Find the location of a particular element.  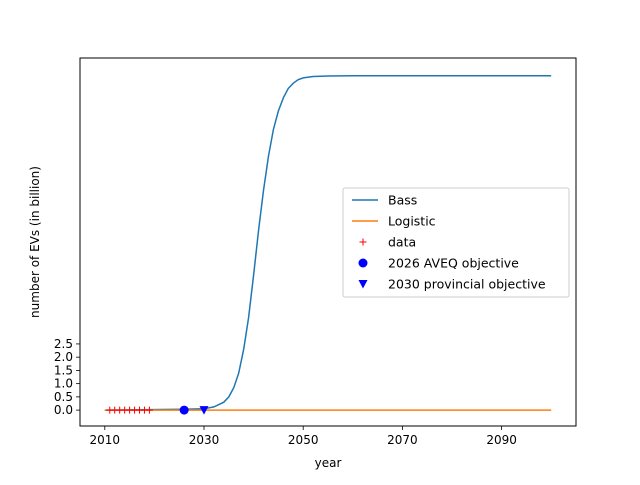

x-tick-label: 2070 is located at coordinates (402, 440).